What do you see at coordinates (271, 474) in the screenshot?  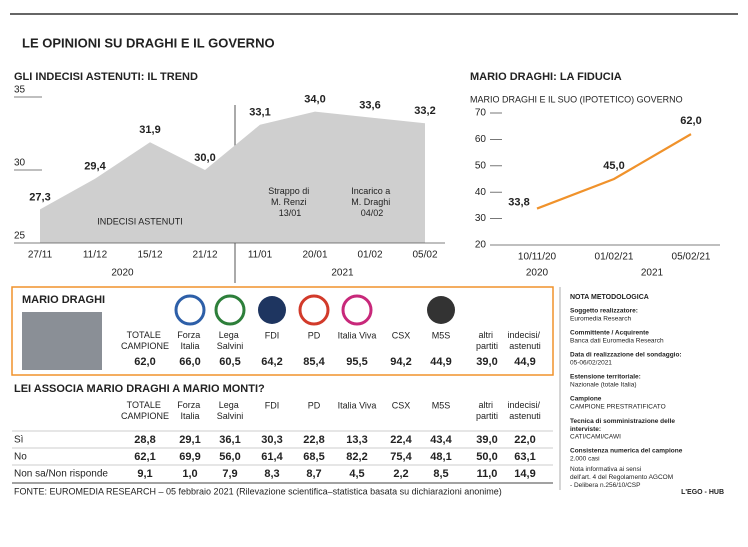 I see `cell: 8,3` at bounding box center [271, 474].